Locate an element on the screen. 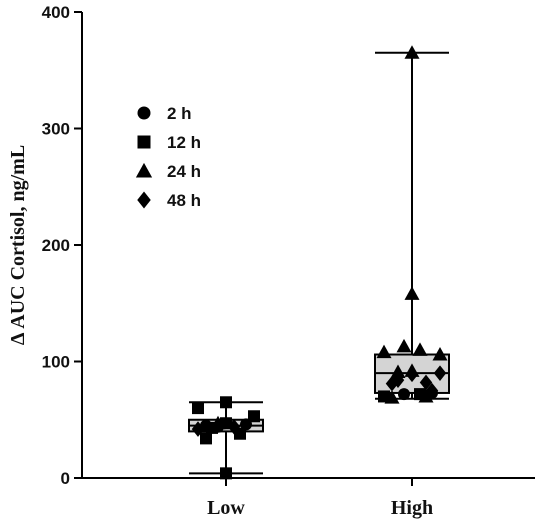 The image size is (550, 526). y-tick-label: 300 is located at coordinates (56, 129).